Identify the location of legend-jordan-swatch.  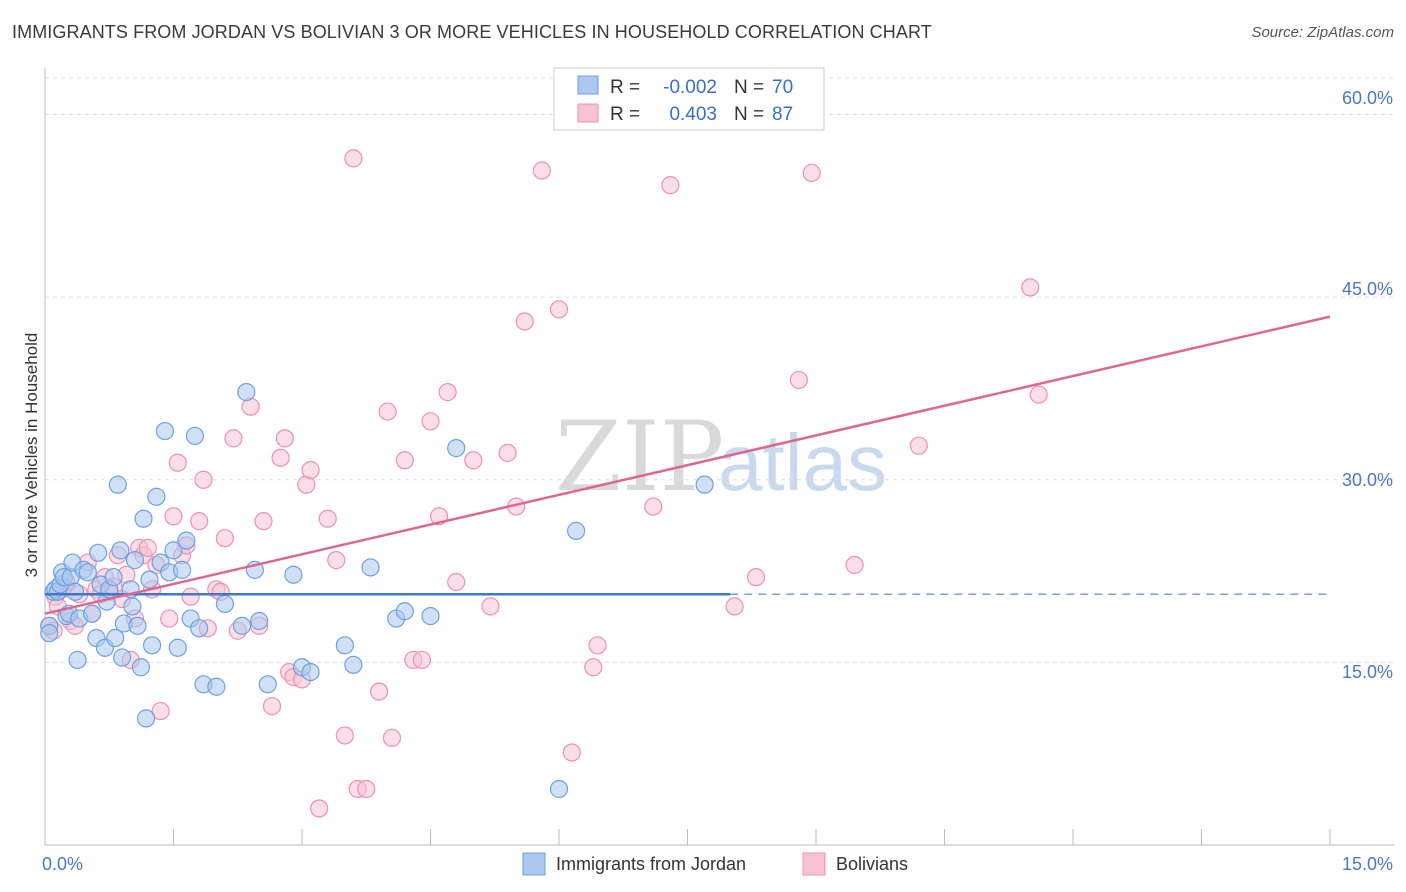
(534, 864).